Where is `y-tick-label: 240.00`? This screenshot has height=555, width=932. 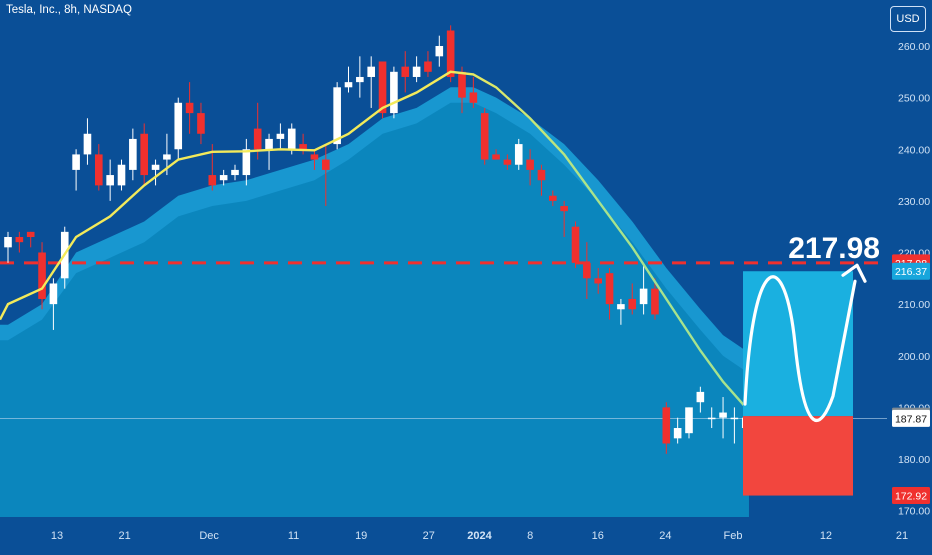
y-tick-label: 240.00 is located at coordinates (914, 150).